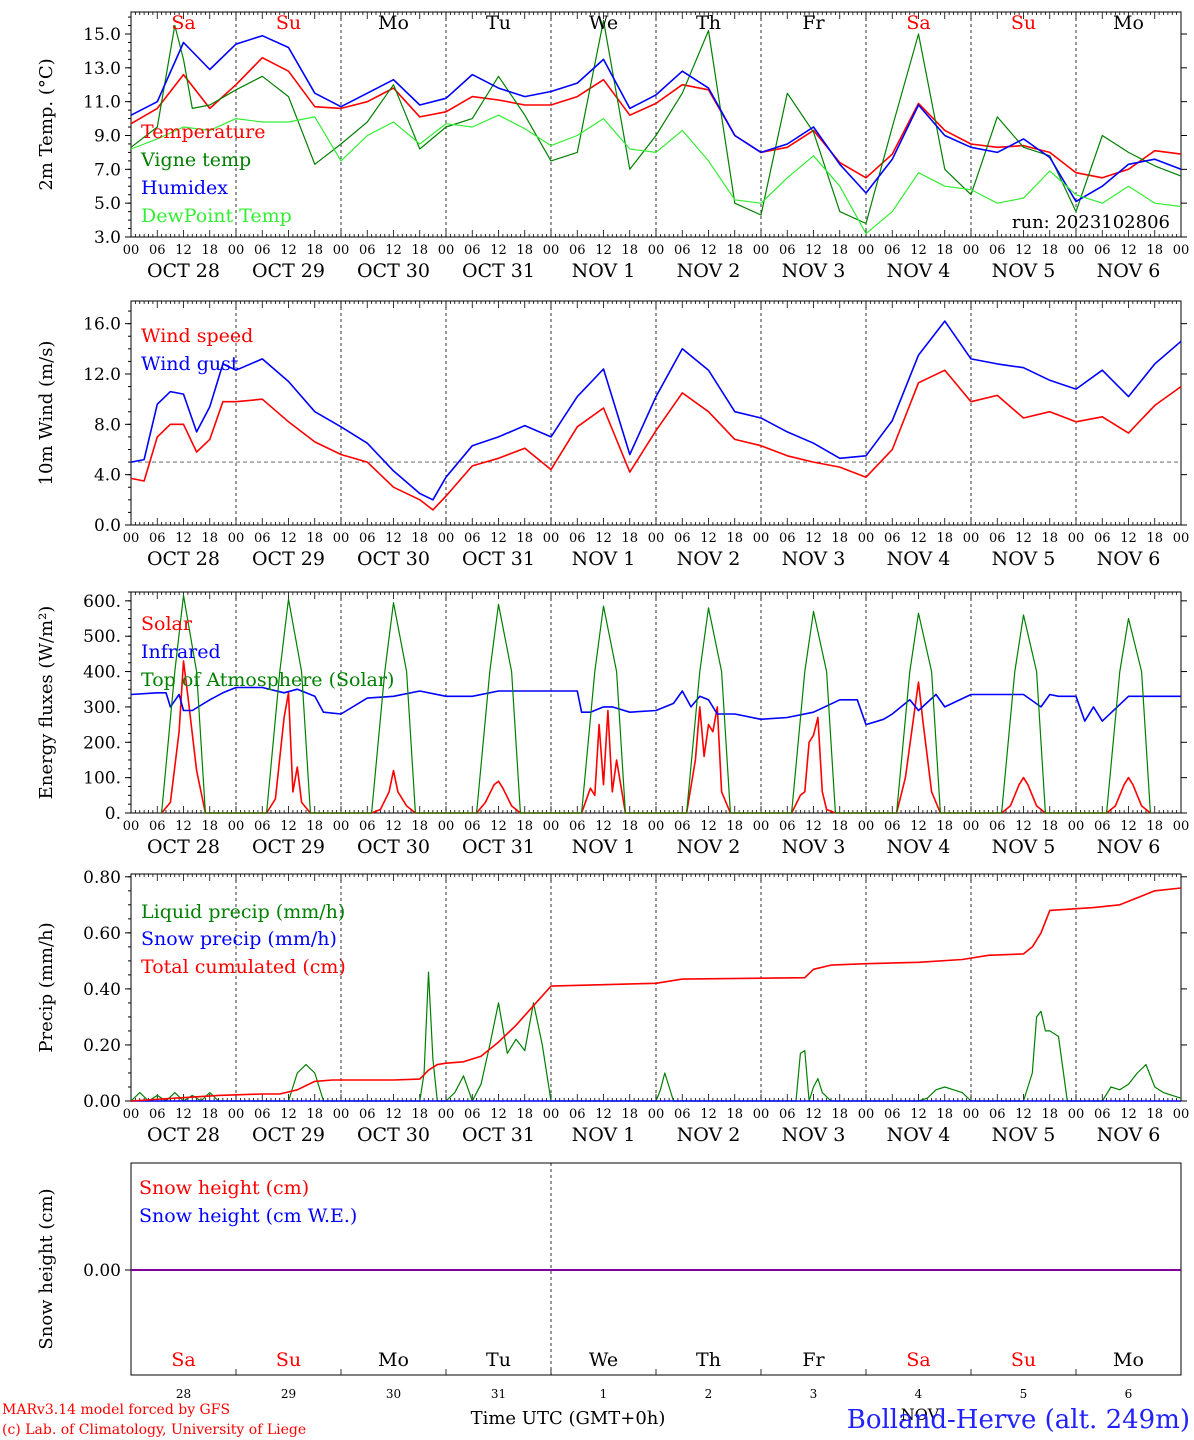 The height and width of the screenshot is (1440, 1194). Describe the element at coordinates (1023, 23) in the screenshot. I see `day-name-label: Su` at that location.